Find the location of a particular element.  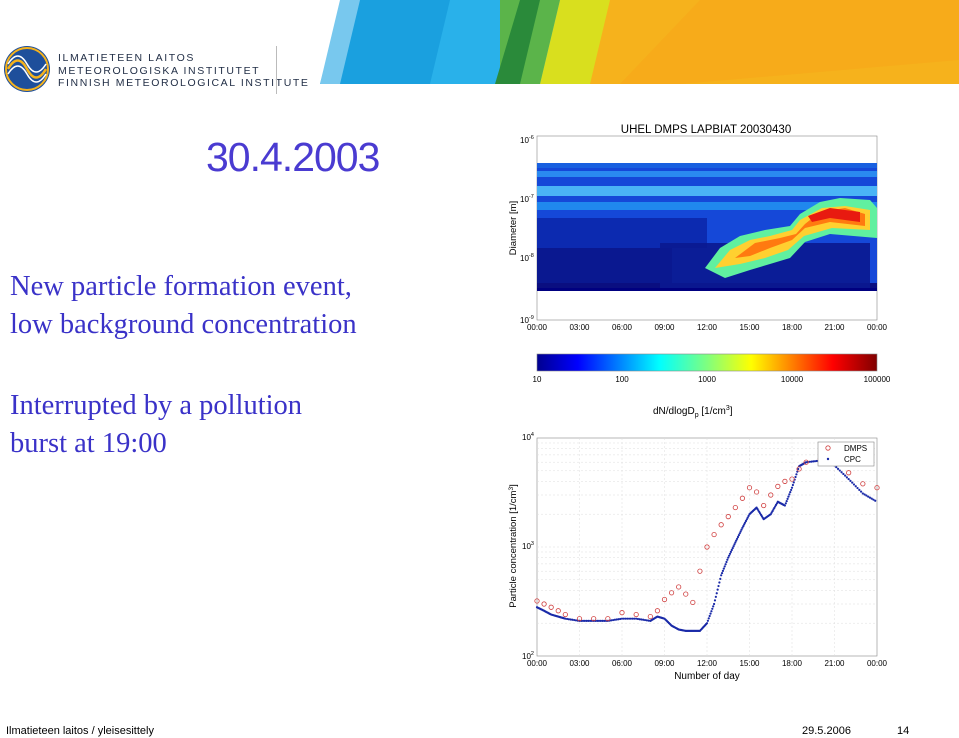

header-banner is located at coordinates (639, 42).